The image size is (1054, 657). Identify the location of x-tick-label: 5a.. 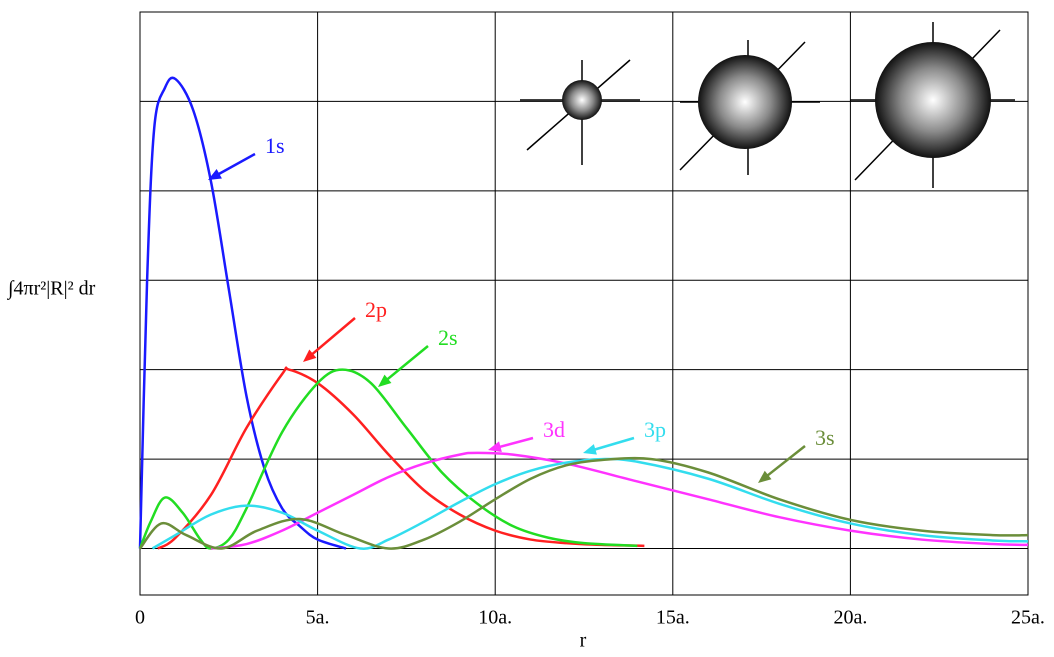
(318, 618).